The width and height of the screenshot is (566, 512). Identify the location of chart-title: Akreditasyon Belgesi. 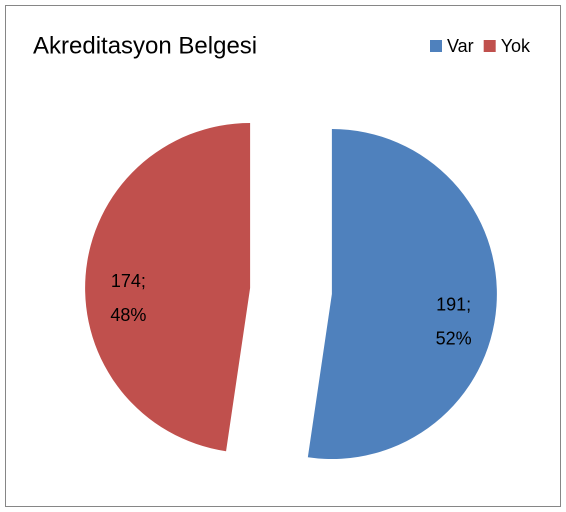
(145, 45).